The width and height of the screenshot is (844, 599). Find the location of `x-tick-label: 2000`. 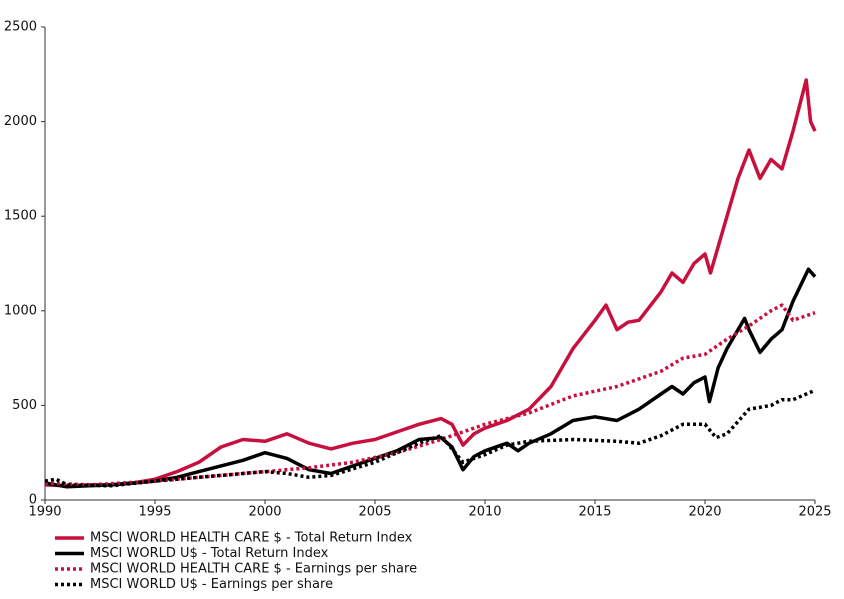

x-tick-label: 2000 is located at coordinates (264, 512).